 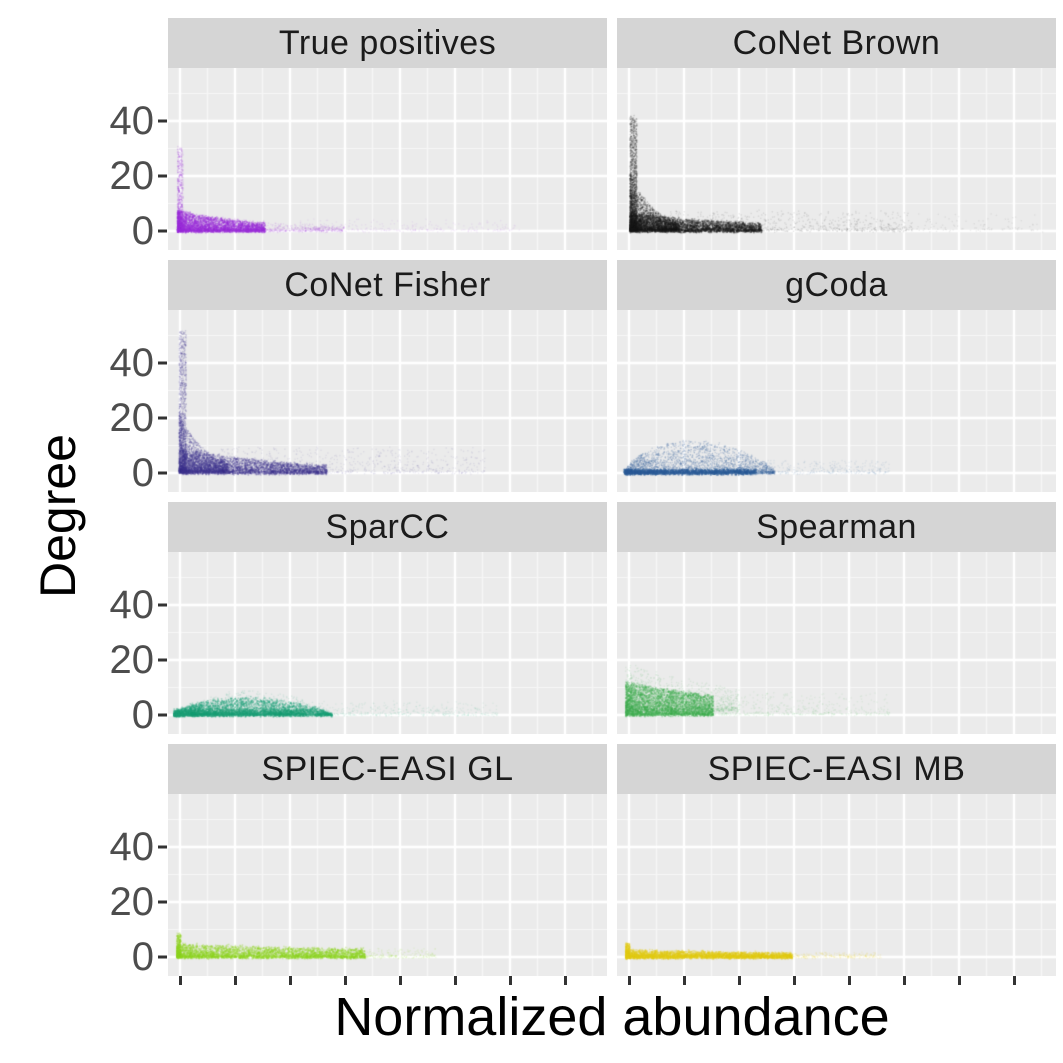 I want to click on facet-strip: Spearman, so click(x=836, y=527).